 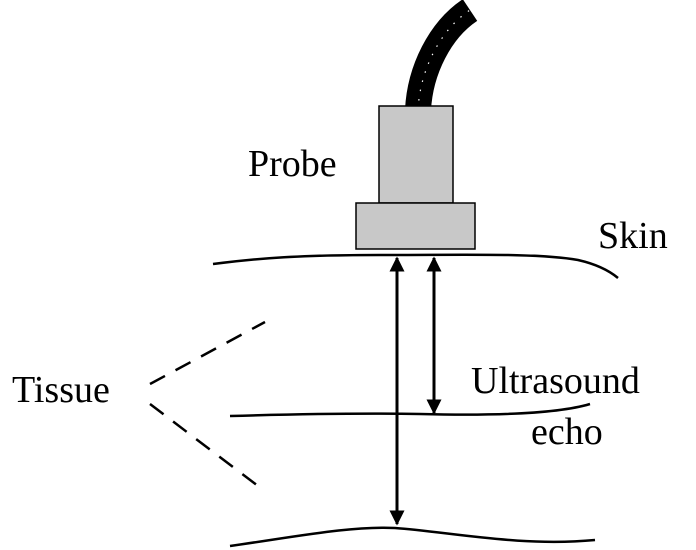 I want to click on skin-line, so click(x=415, y=266).